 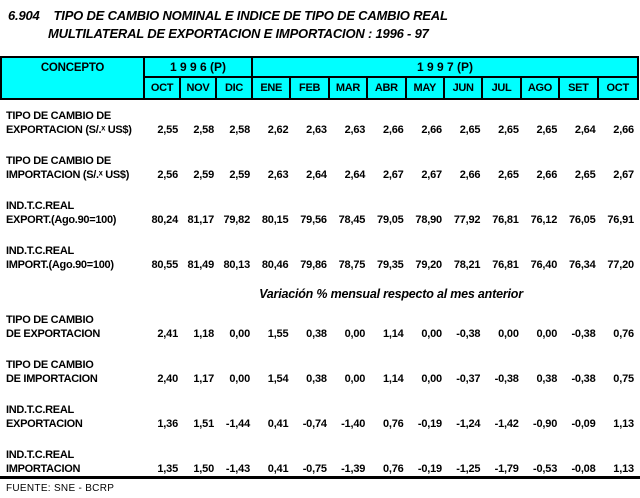 What do you see at coordinates (272, 88) in the screenshot?
I see `month-header: ENE` at bounding box center [272, 88].